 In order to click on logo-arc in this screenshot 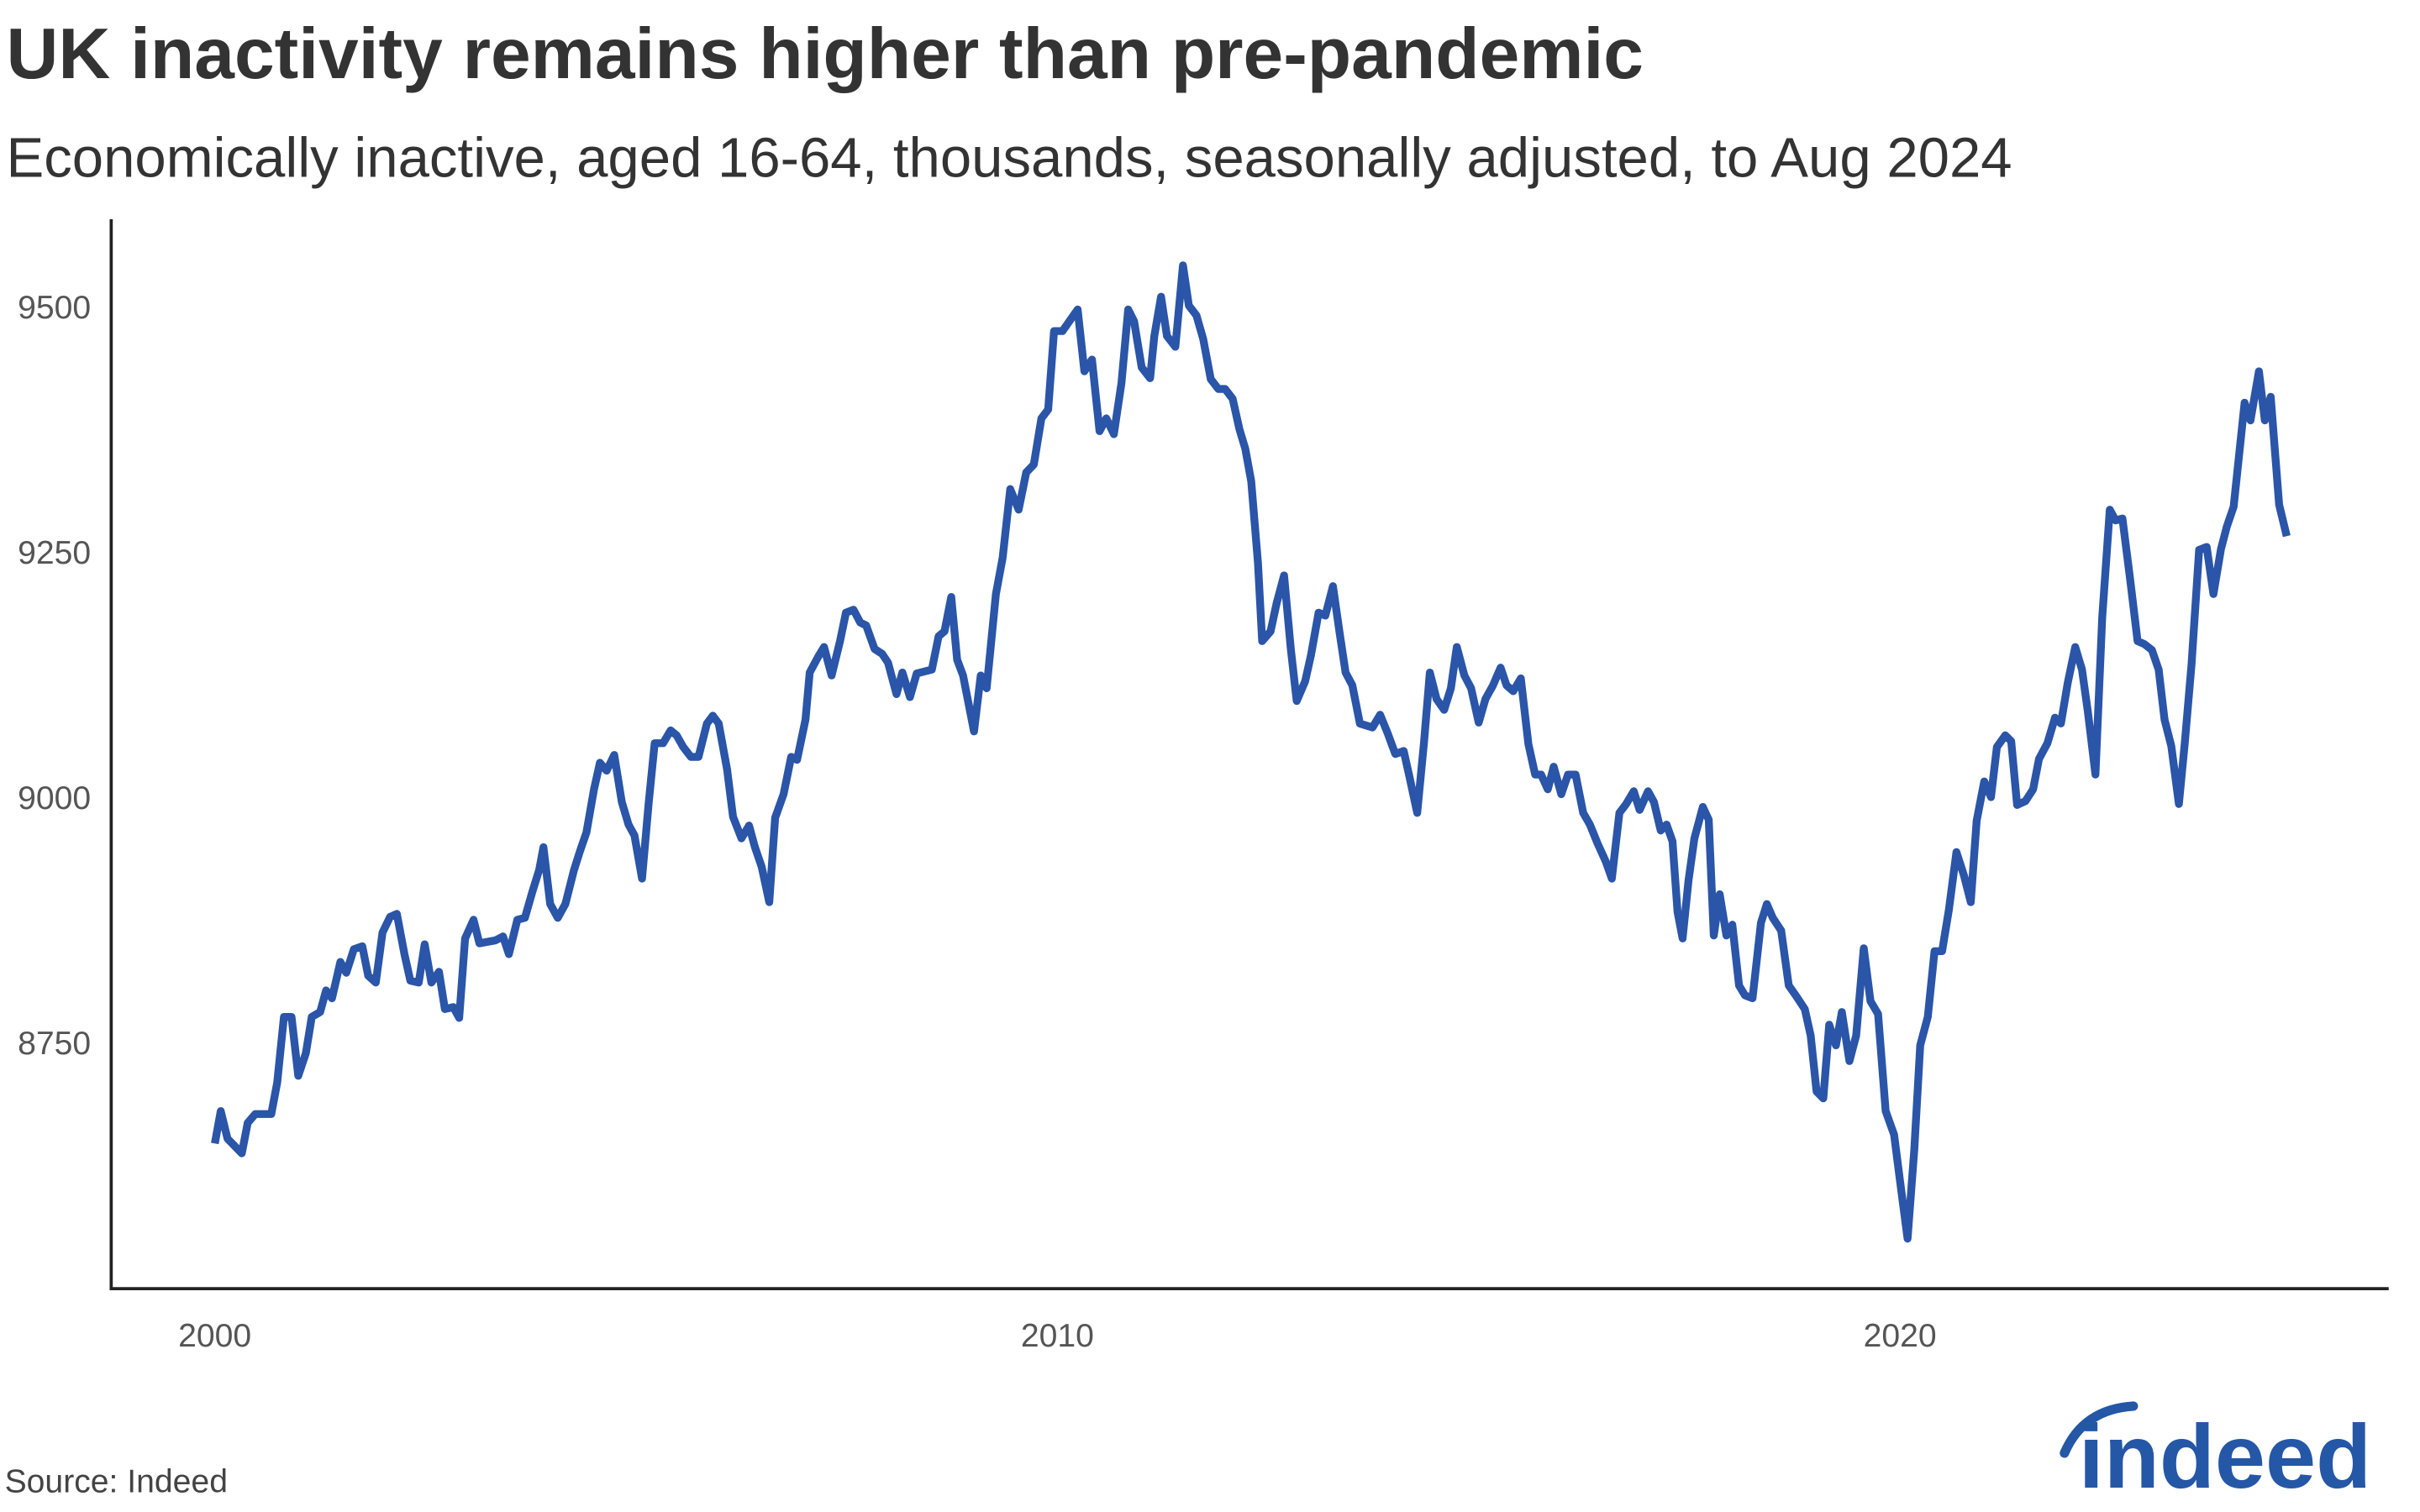, I will do `click(2099, 1429)`.